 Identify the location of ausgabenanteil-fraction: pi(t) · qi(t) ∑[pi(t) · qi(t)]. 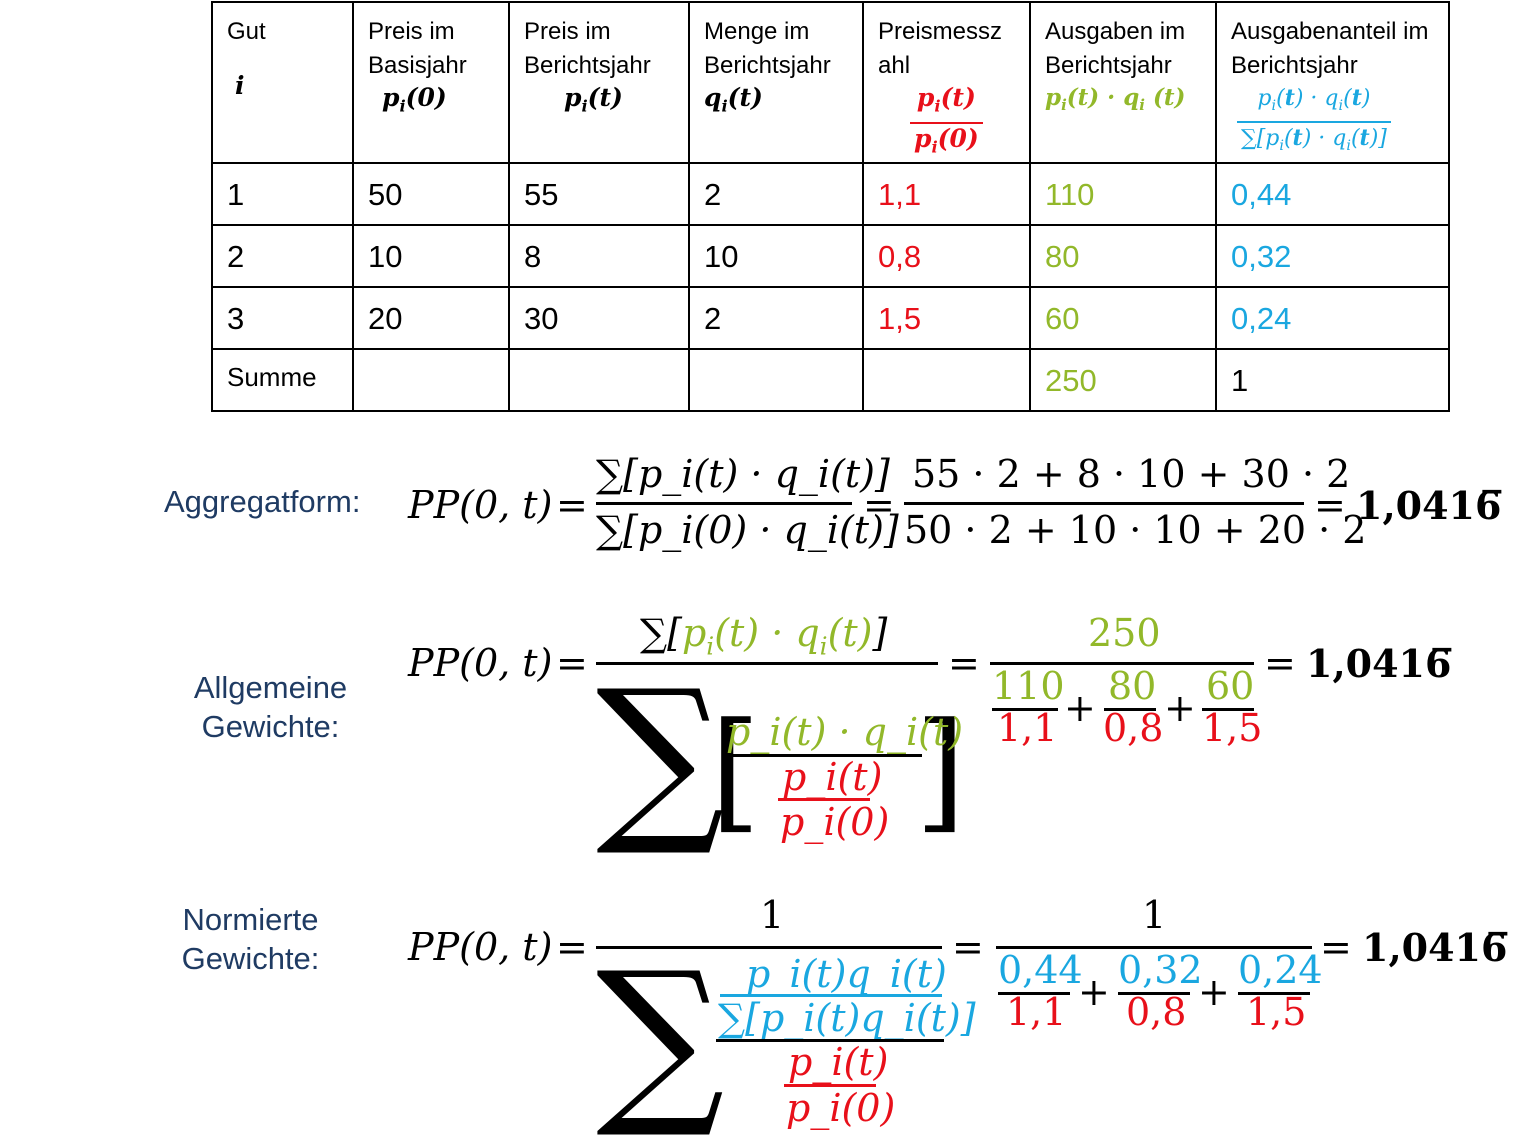
(1314, 122).